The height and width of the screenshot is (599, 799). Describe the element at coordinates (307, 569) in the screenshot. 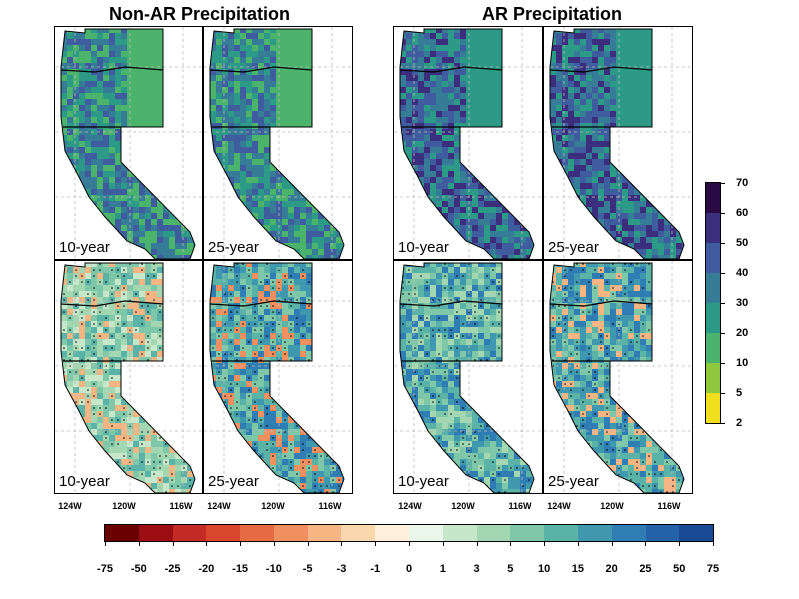

I see `colorbar-tick-label: -5` at that location.